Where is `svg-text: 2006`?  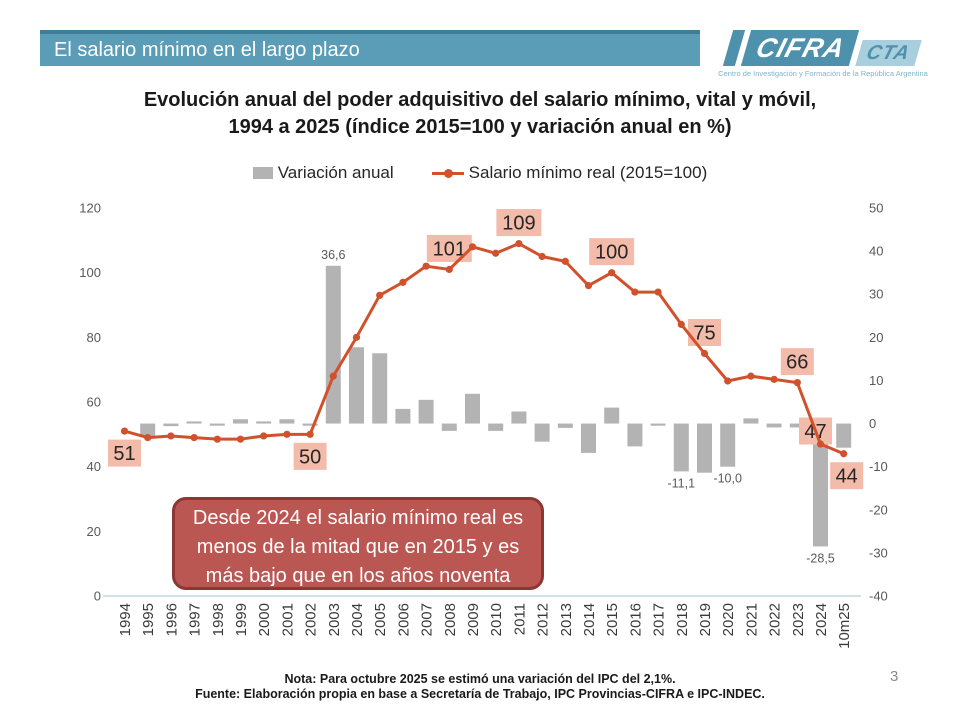 svg-text: 2006 is located at coordinates (403, 619).